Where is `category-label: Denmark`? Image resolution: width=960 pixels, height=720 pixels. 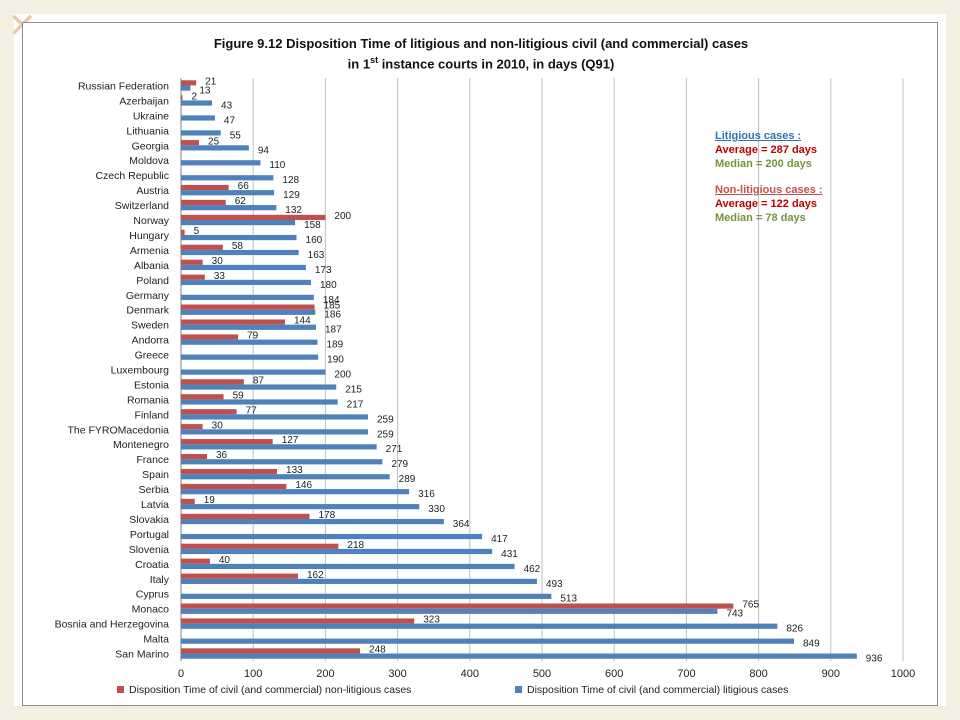 category-label: Denmark is located at coordinates (147, 311).